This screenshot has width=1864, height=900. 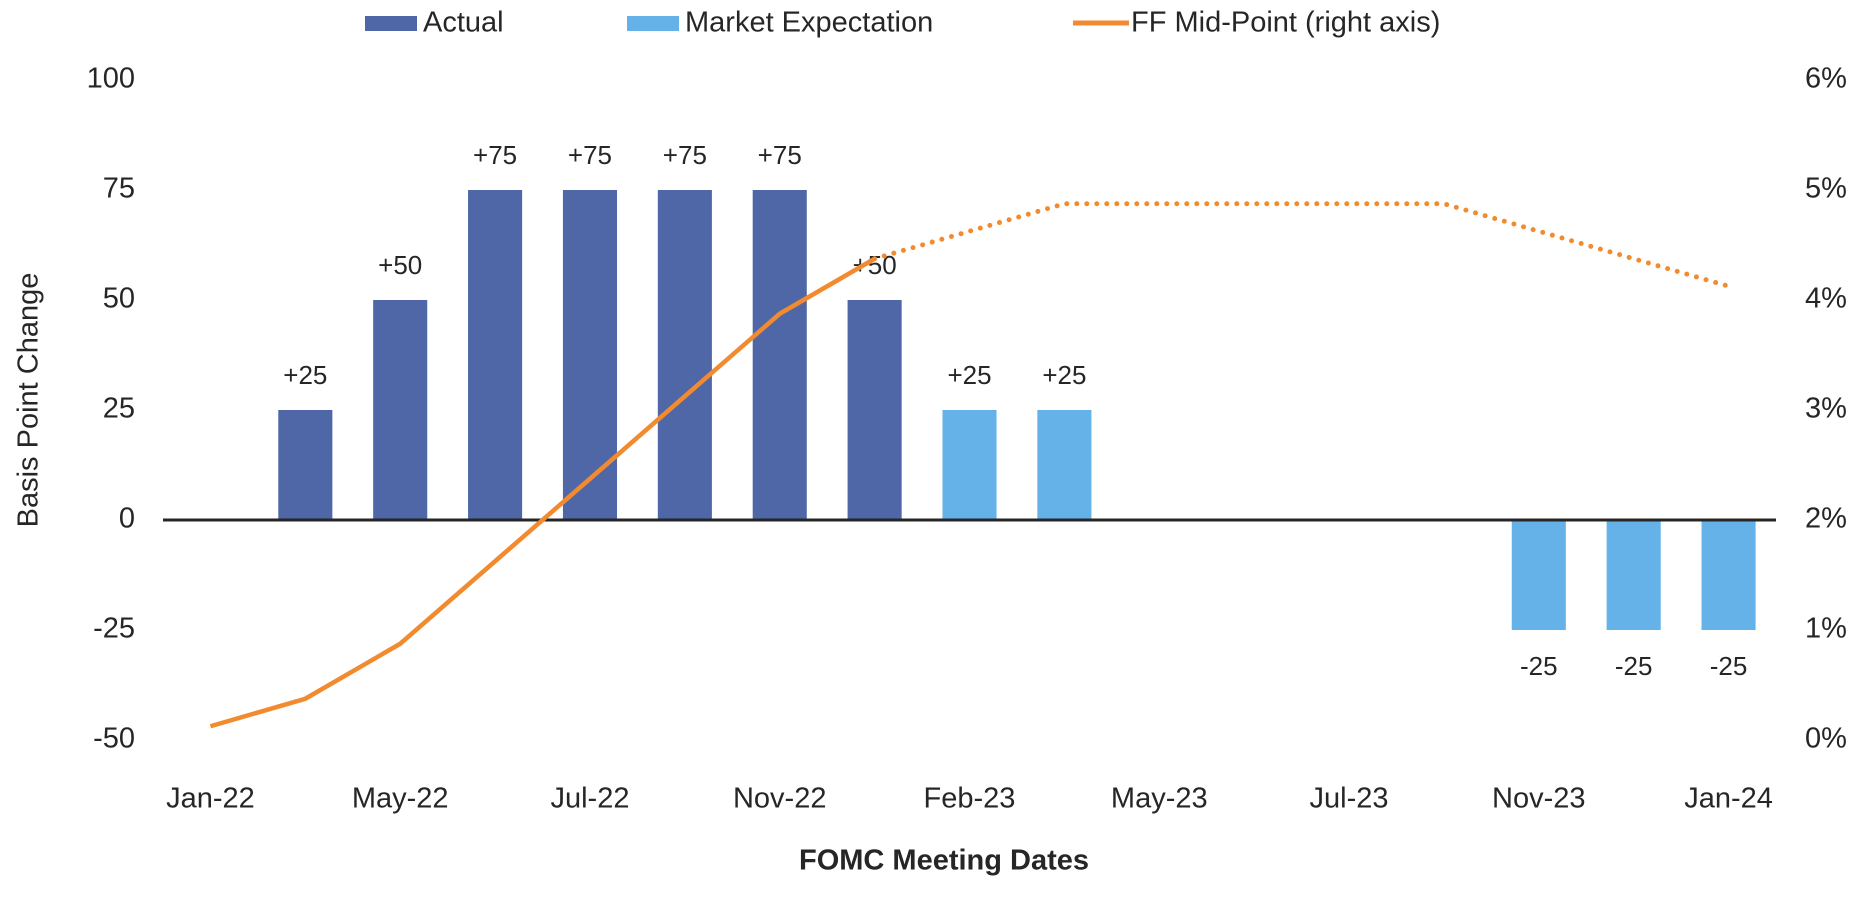 What do you see at coordinates (1826, 409) in the screenshot?
I see `y2-tick-label: 3%` at bounding box center [1826, 409].